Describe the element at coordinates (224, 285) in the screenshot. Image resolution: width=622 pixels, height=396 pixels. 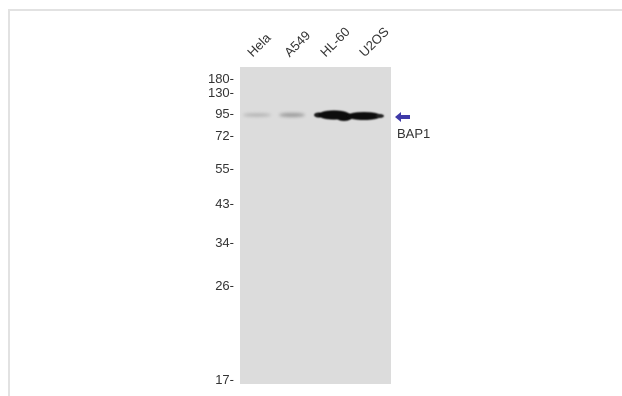
I see `marker-26: 26-` at that location.